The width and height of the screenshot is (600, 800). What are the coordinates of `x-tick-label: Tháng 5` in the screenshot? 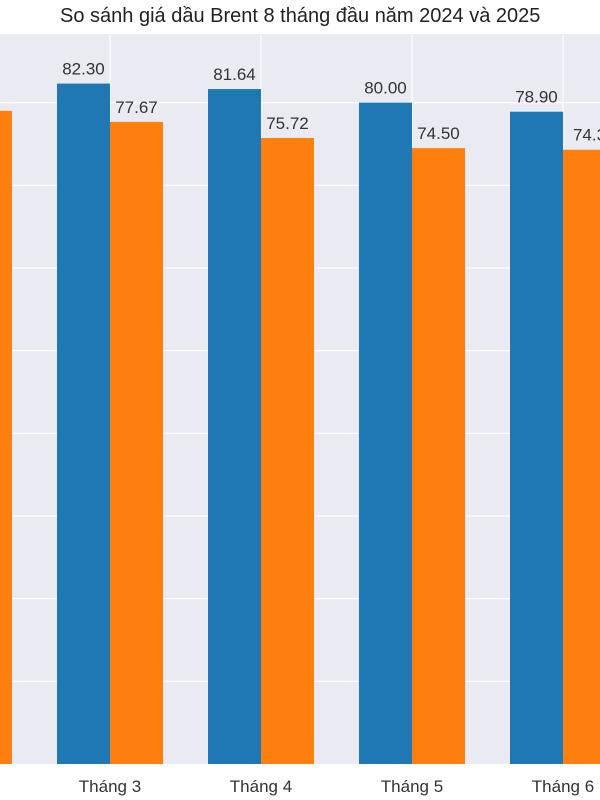 It's located at (412, 786).